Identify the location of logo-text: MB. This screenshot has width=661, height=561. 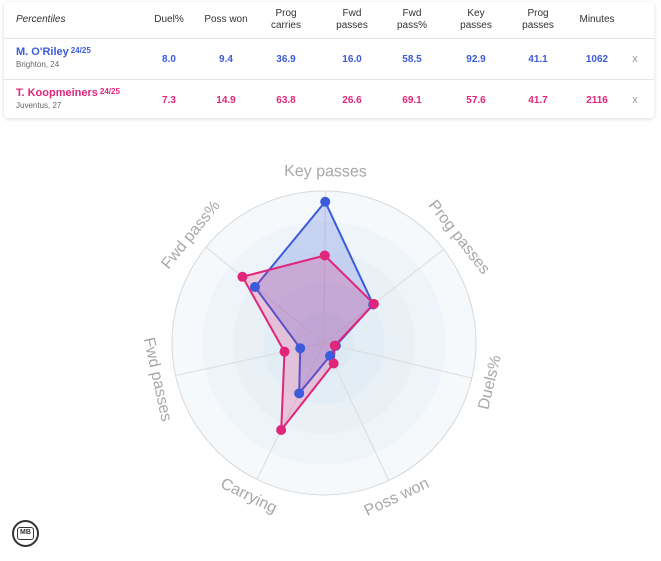
(25, 533).